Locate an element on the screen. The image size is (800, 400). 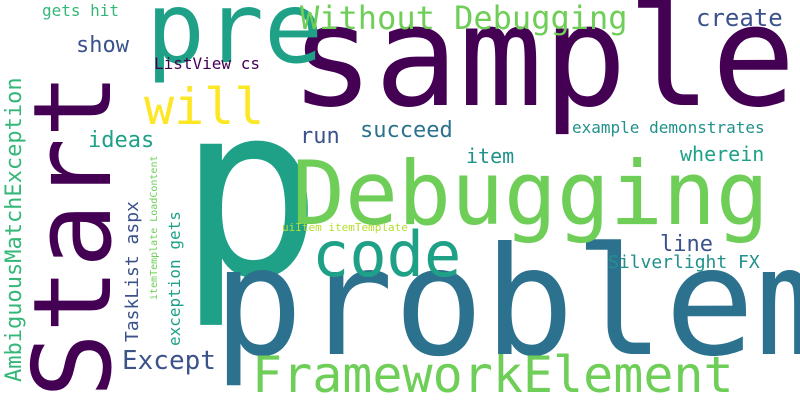
word-exception-gets: exception gets is located at coordinates (174, 278).